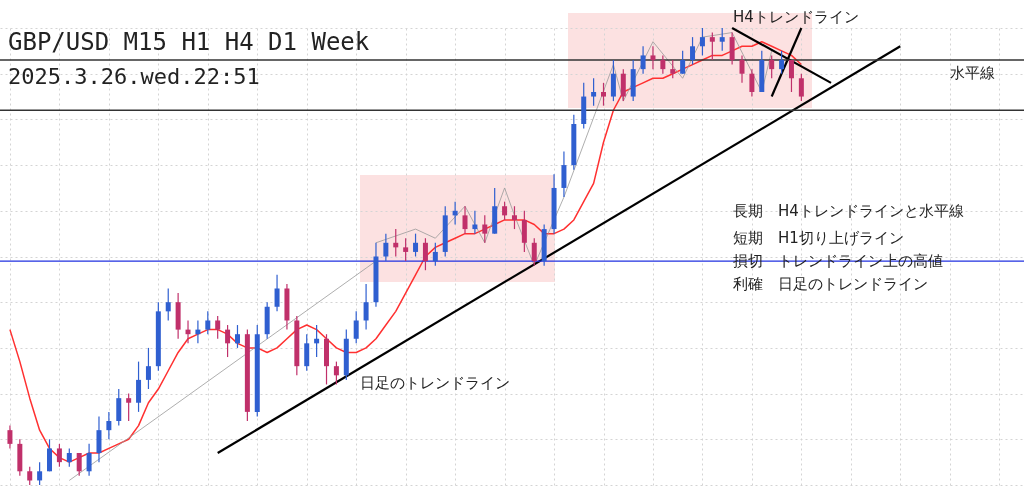 This screenshot has height=491, width=1024. Describe the element at coordinates (134, 76) in the screenshot. I see `text: 2025.3.26.wed.22:51` at that location.